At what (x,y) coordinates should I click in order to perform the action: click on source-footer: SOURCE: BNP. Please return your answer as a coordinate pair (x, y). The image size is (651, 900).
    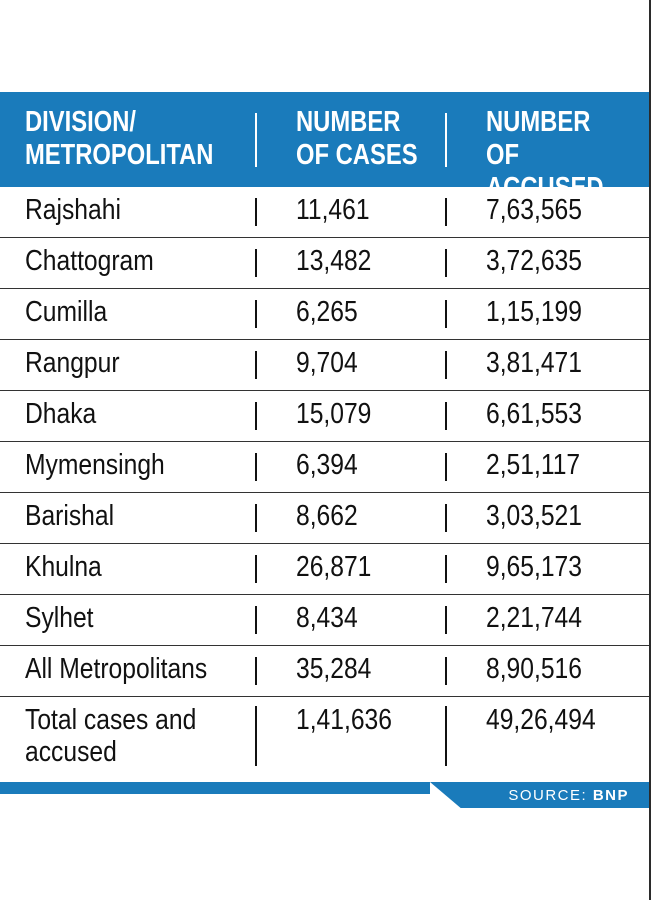
    Looking at the image, I should click on (324, 795).